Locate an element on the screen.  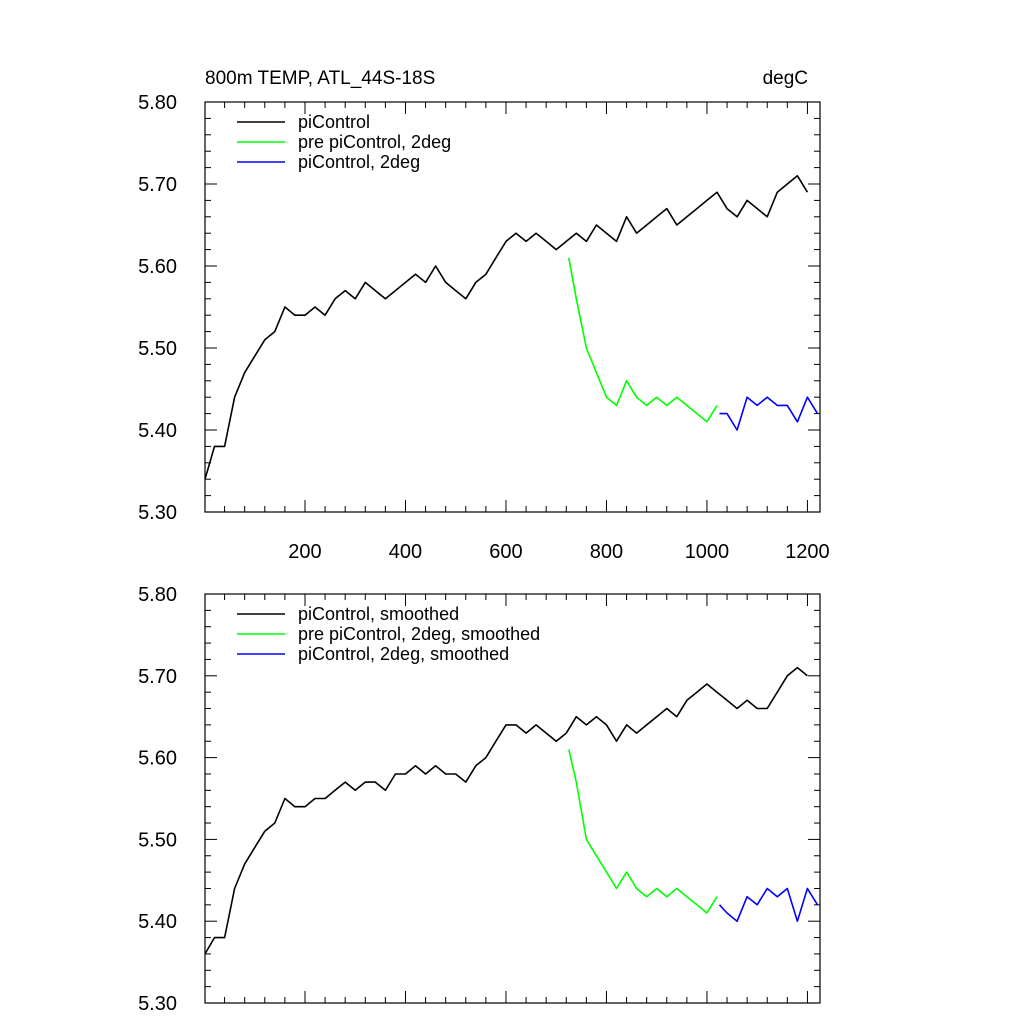
x-tick-label: 800 is located at coordinates (606, 552).